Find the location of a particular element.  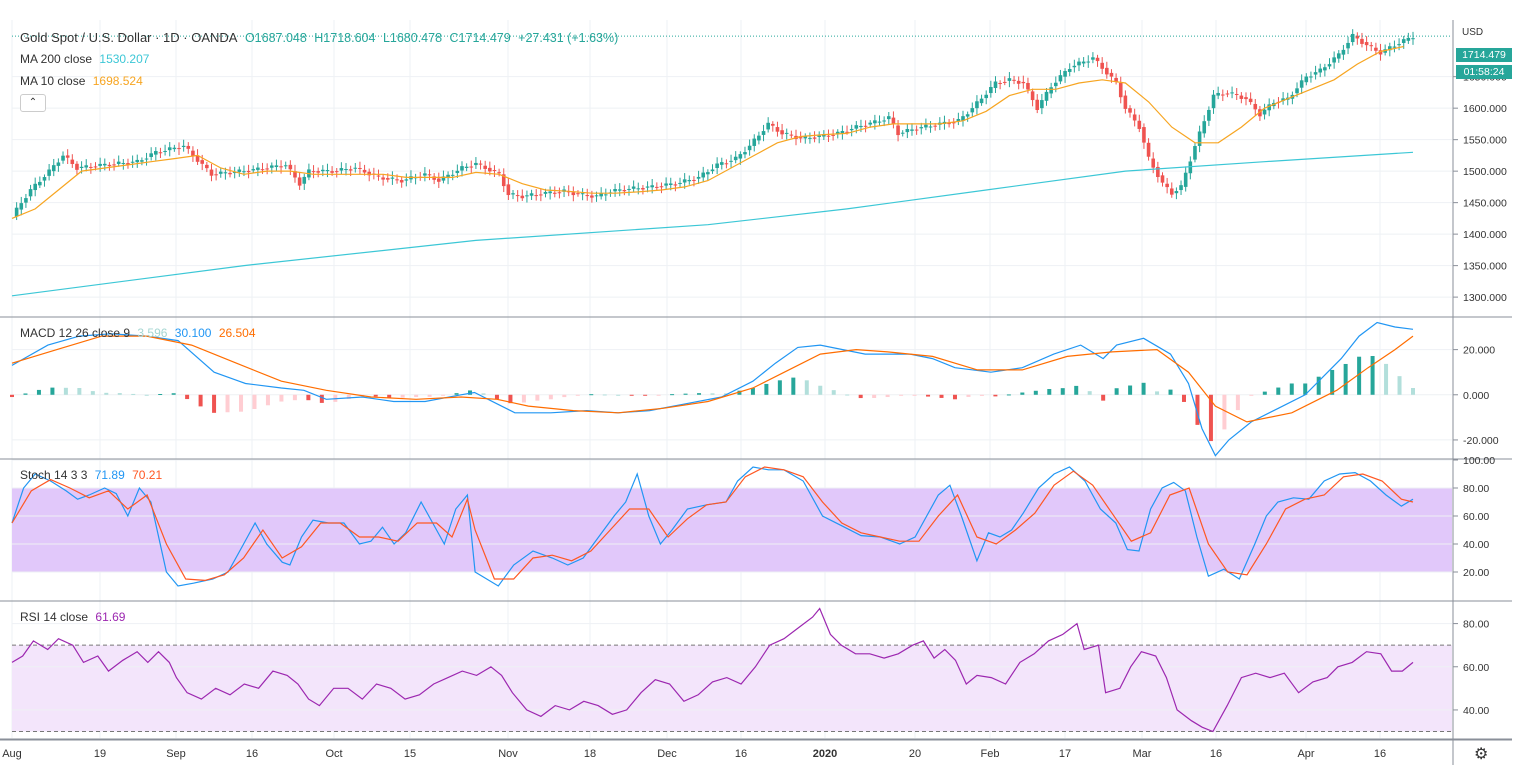

y-tick-label: 40.00 is located at coordinates (1476, 711).